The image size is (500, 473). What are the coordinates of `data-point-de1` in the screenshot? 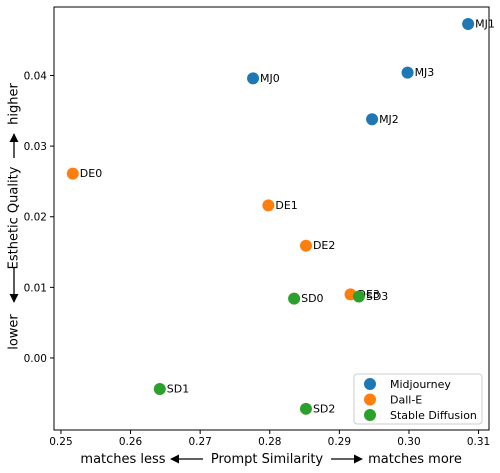 It's located at (268, 205).